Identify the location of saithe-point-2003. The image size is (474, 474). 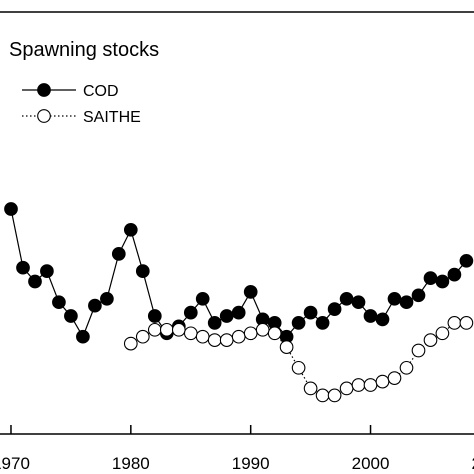
(406, 367).